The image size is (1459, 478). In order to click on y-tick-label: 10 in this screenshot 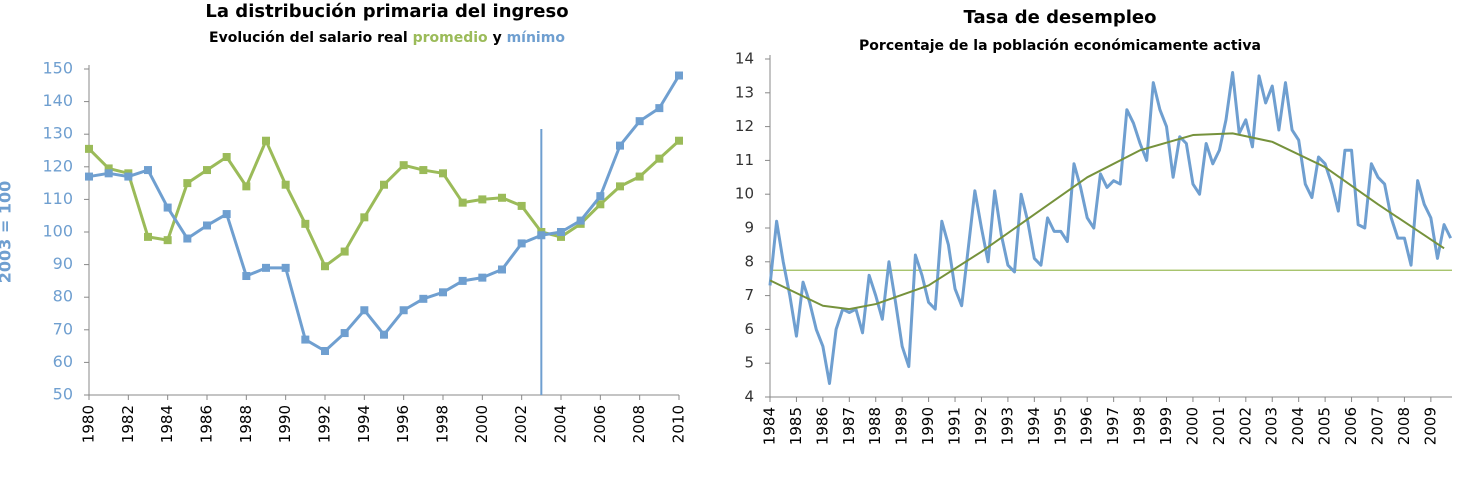, I will do `click(744, 194)`.